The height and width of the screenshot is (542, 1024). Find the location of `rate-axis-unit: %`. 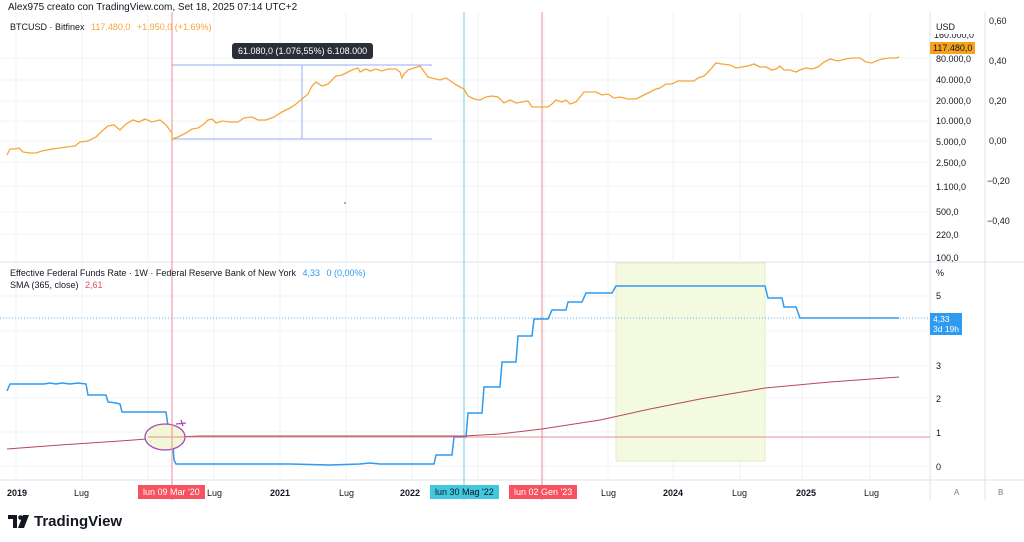

rate-axis-unit: % is located at coordinates (940, 273).